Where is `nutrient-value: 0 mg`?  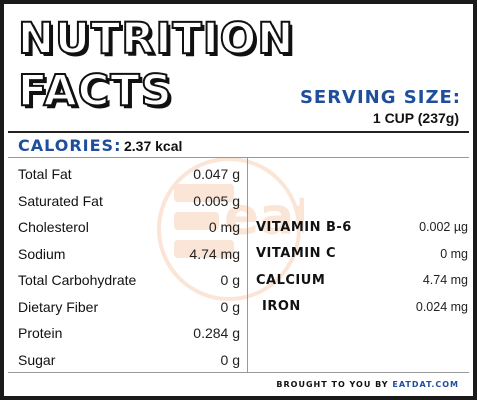 nutrient-value: 0 mg is located at coordinates (224, 227).